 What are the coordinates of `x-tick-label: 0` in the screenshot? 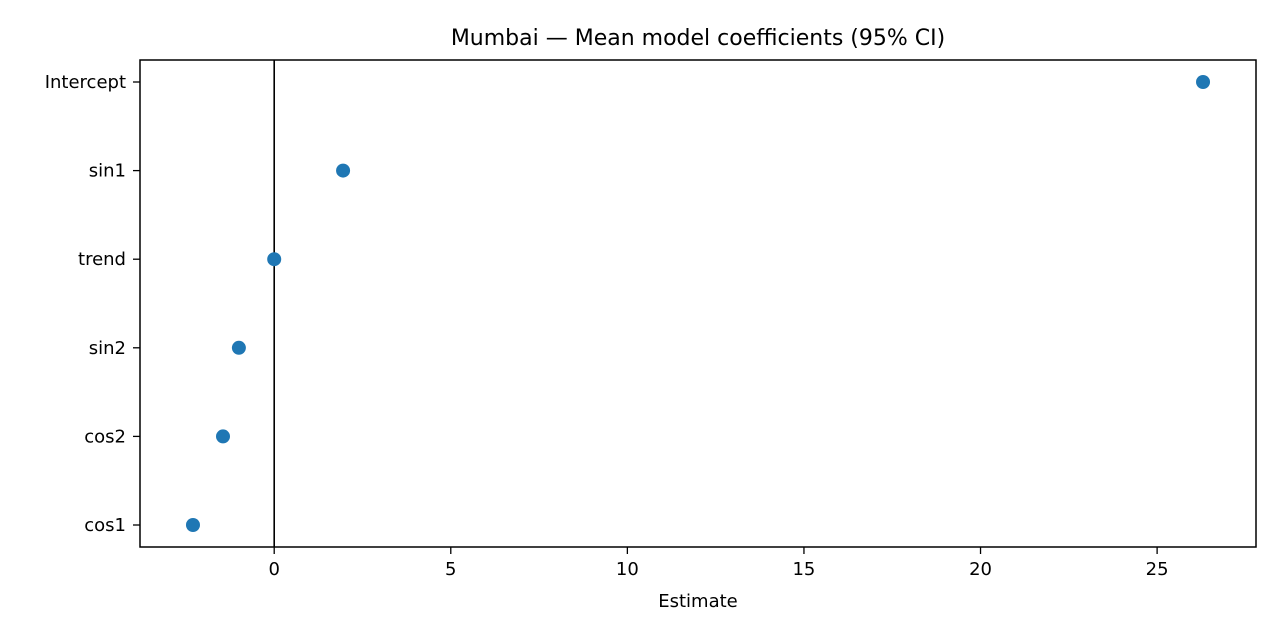 It's located at (273, 569).